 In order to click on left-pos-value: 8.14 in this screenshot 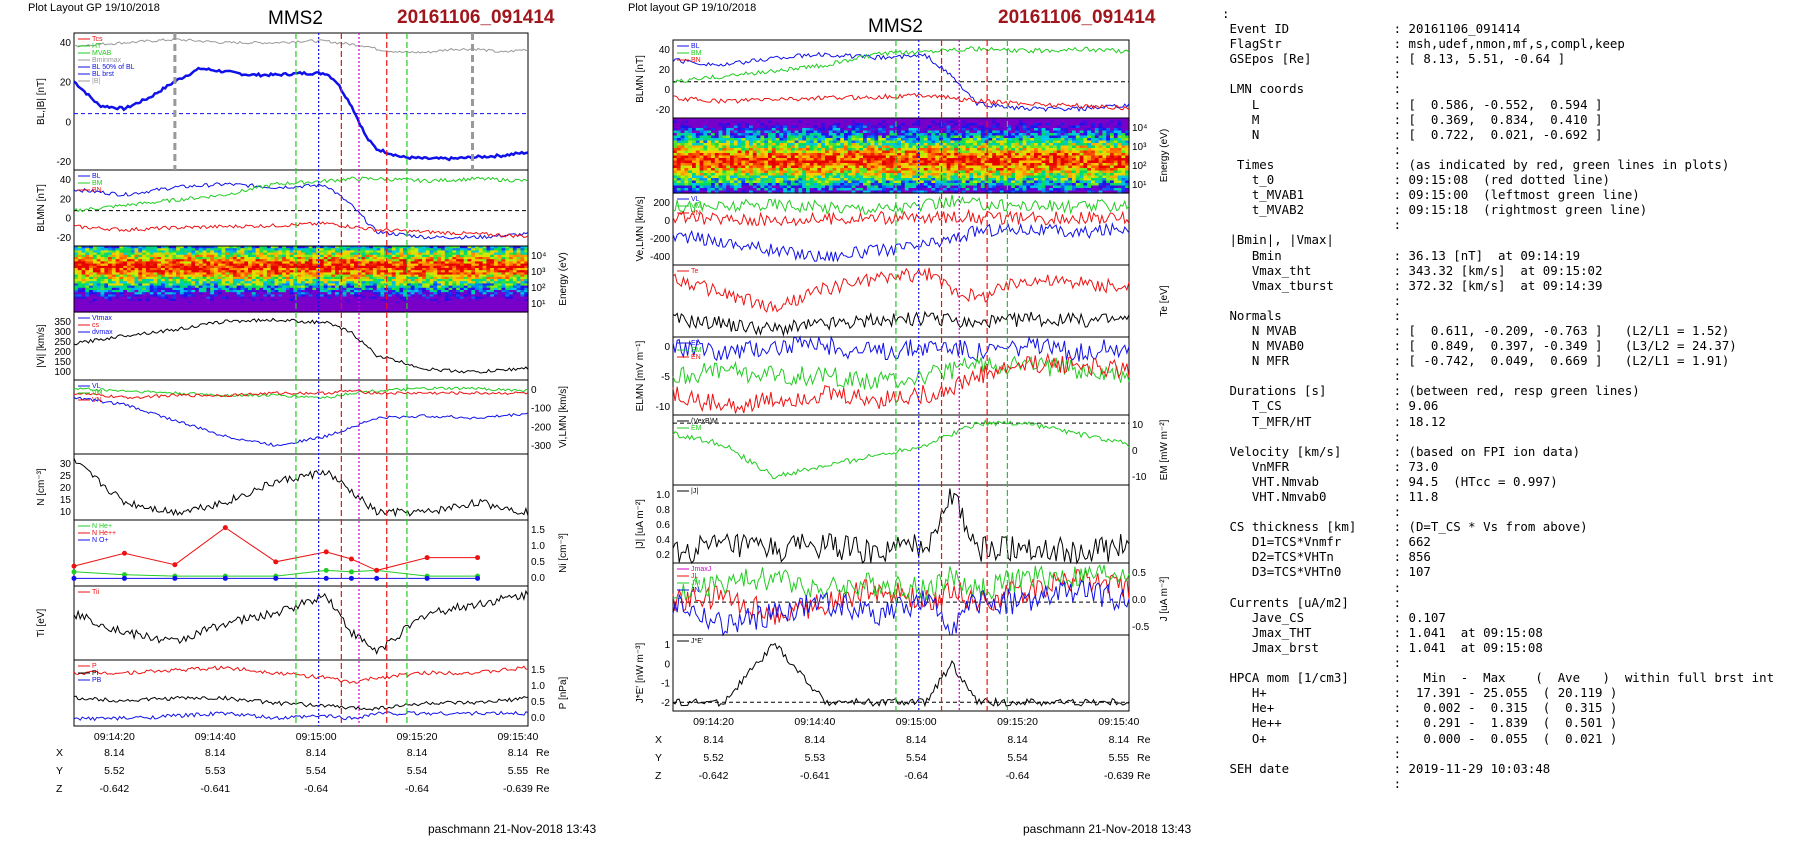, I will do `click(518, 753)`.